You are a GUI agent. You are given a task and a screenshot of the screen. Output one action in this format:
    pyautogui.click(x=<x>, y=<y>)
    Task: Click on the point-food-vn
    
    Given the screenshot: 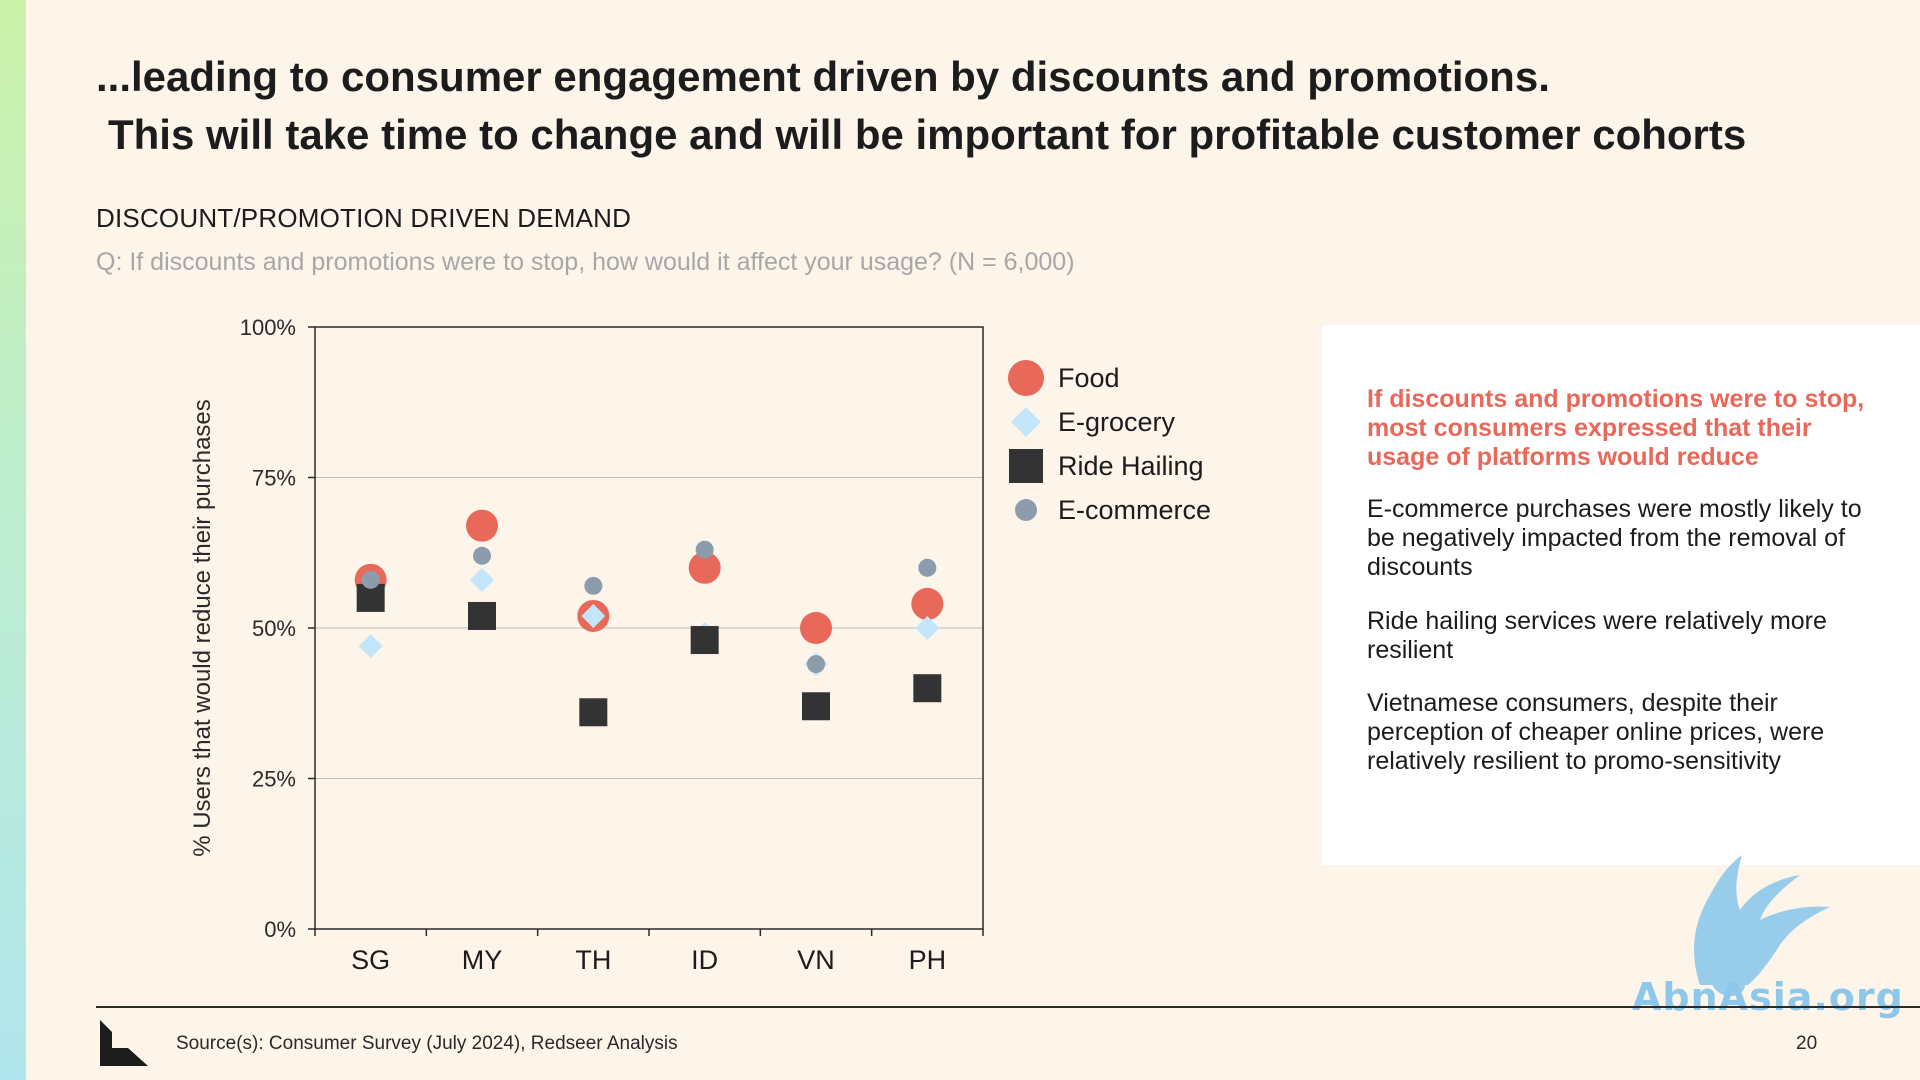 What is the action you would take?
    pyautogui.click(x=816, y=628)
    